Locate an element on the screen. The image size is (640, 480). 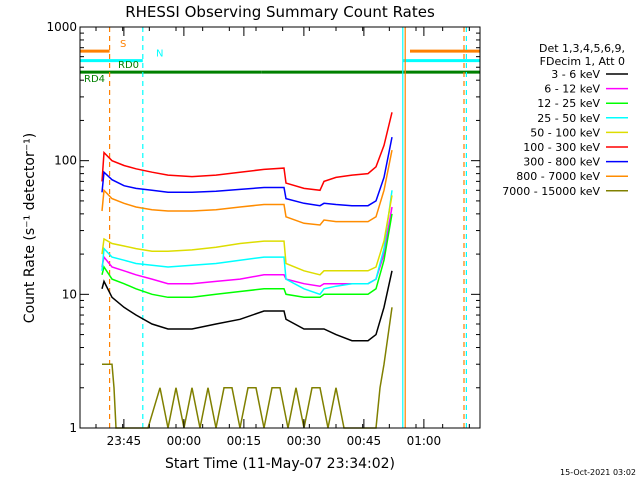
state-bar-label: N is located at coordinates (159, 54).